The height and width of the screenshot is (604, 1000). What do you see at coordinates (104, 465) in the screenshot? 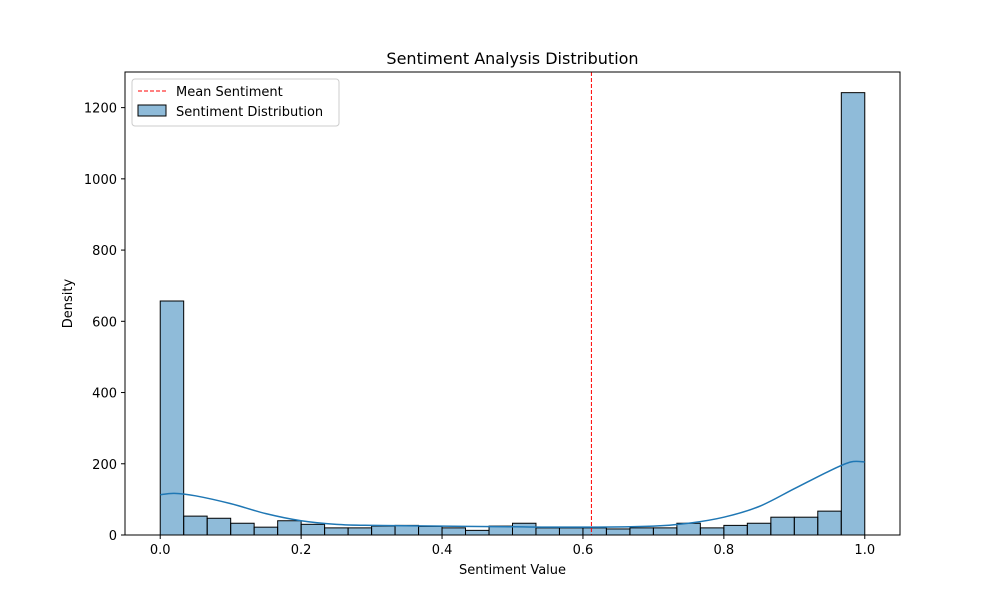
I see `y-tick-label: 200` at bounding box center [104, 465].